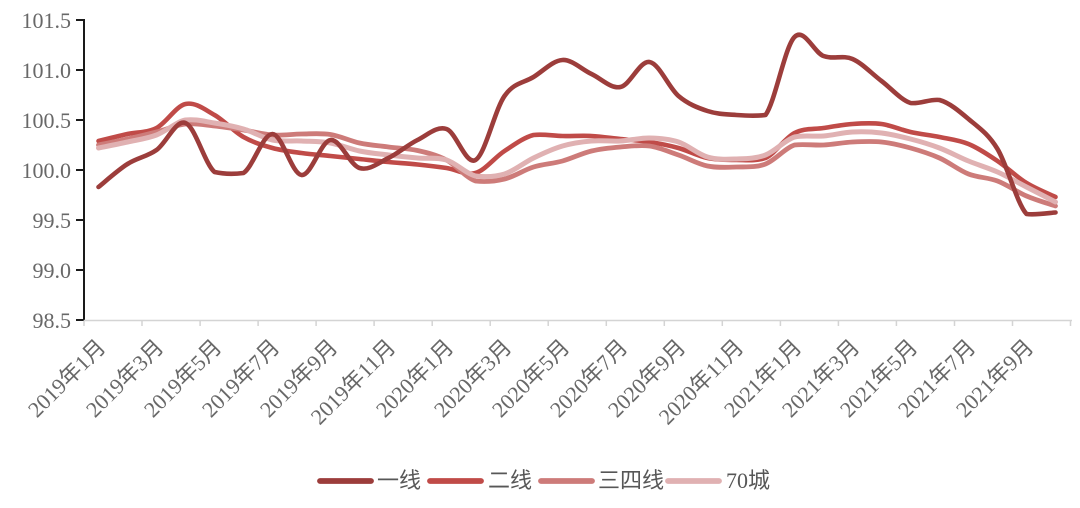  What do you see at coordinates (47, 120) in the screenshot?
I see `svg-text: 100.5` at bounding box center [47, 120].